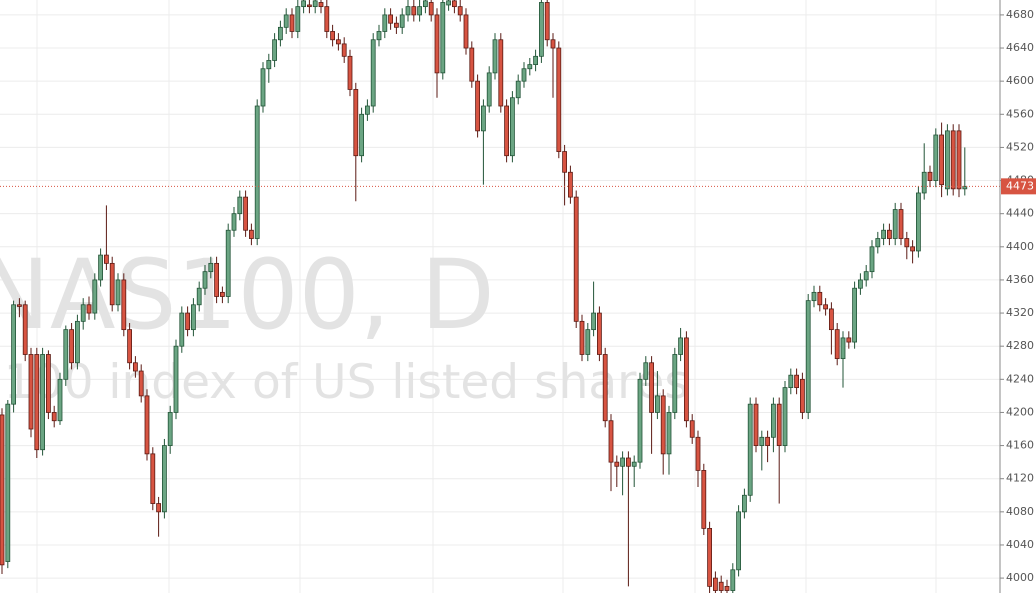 The width and height of the screenshot is (1036, 593). Describe the element at coordinates (1020, 279) in the screenshot. I see `y-tick-label: 4360` at that location.